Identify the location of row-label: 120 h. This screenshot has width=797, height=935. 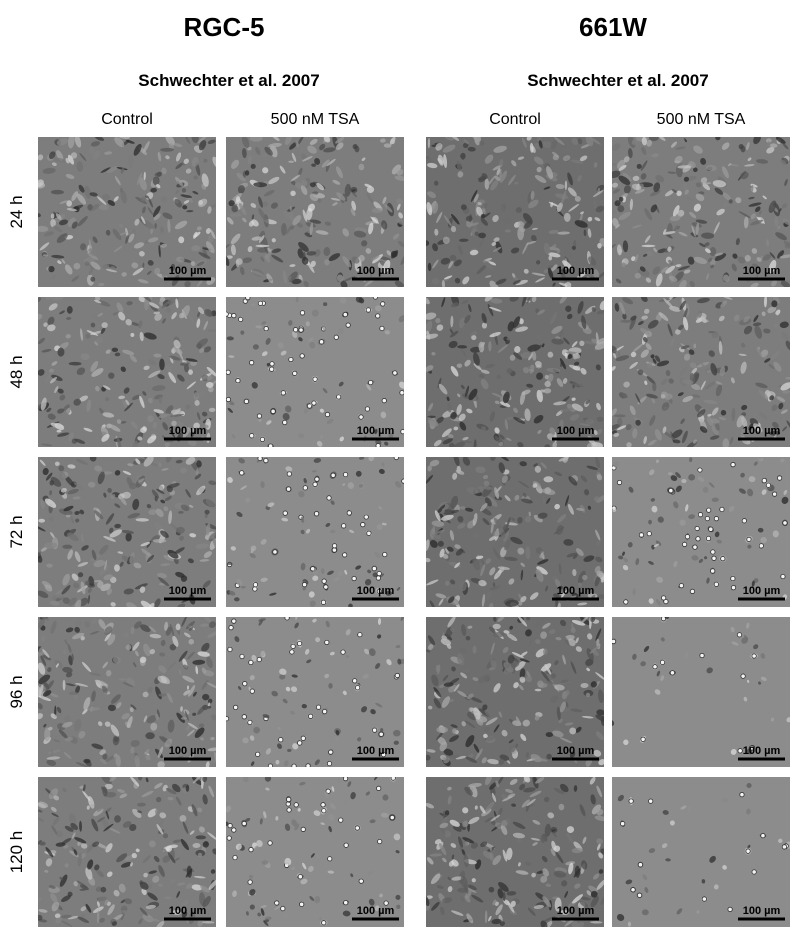
(16, 852).